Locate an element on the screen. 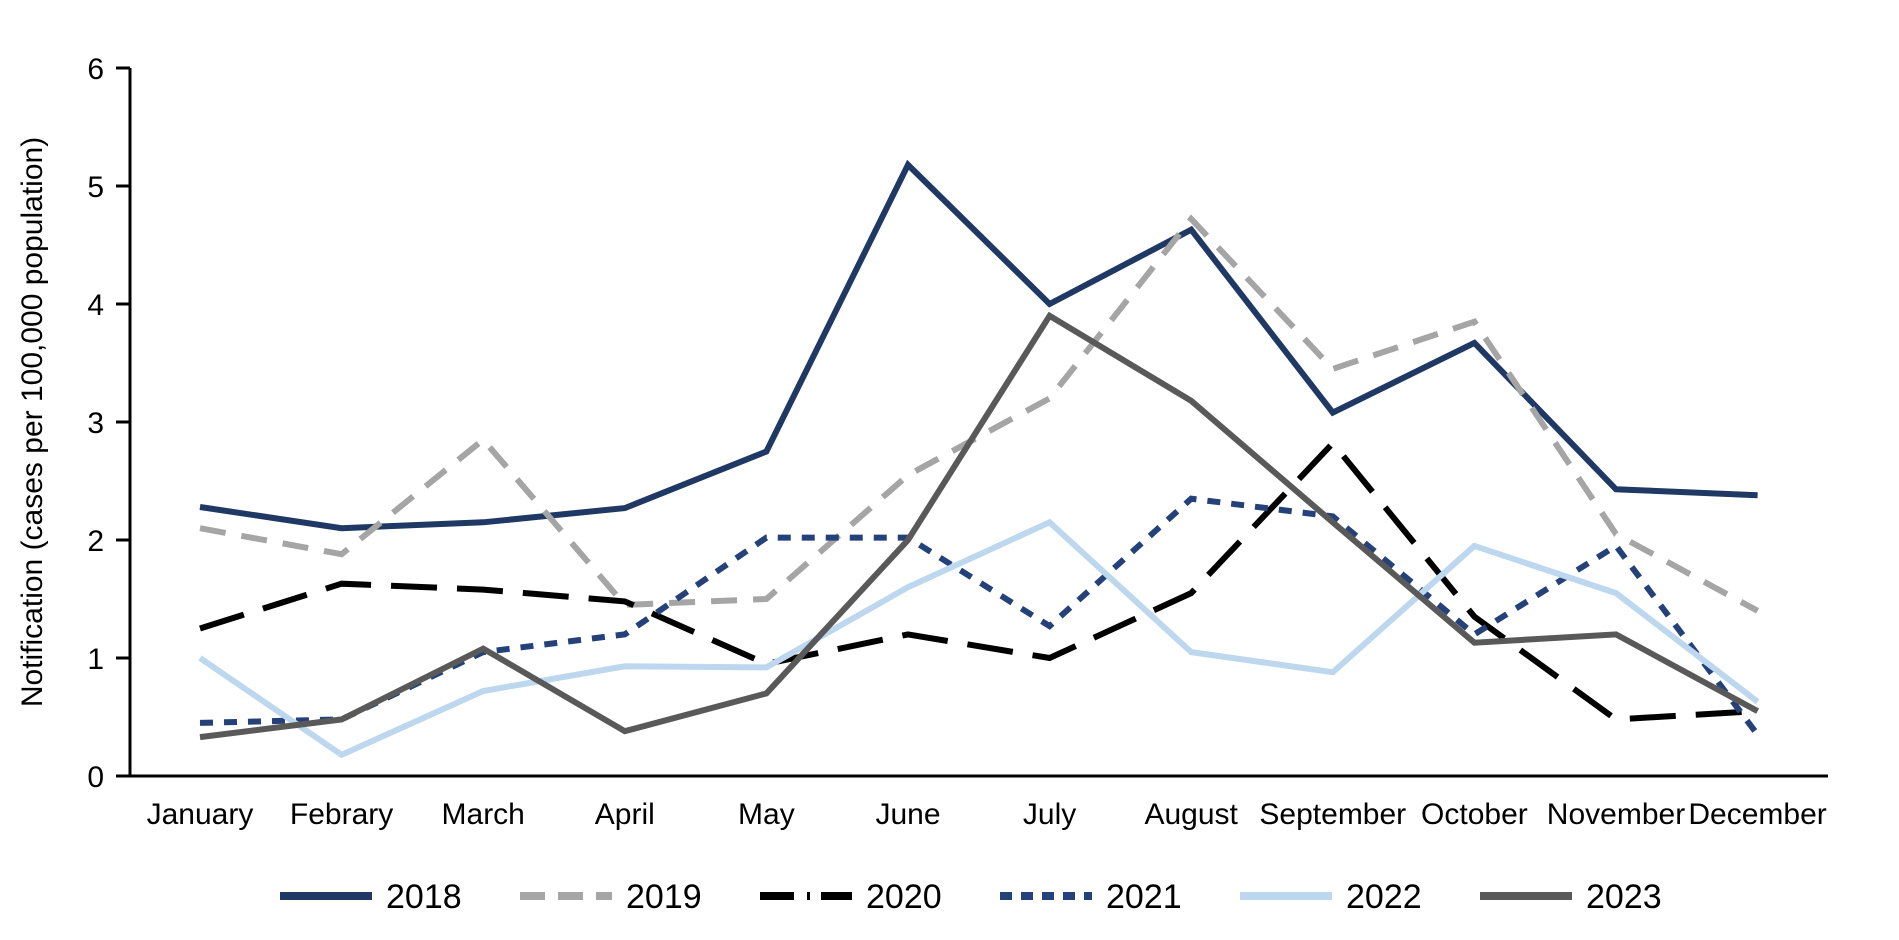  legend-item-2018: 2018 is located at coordinates (371, 897).